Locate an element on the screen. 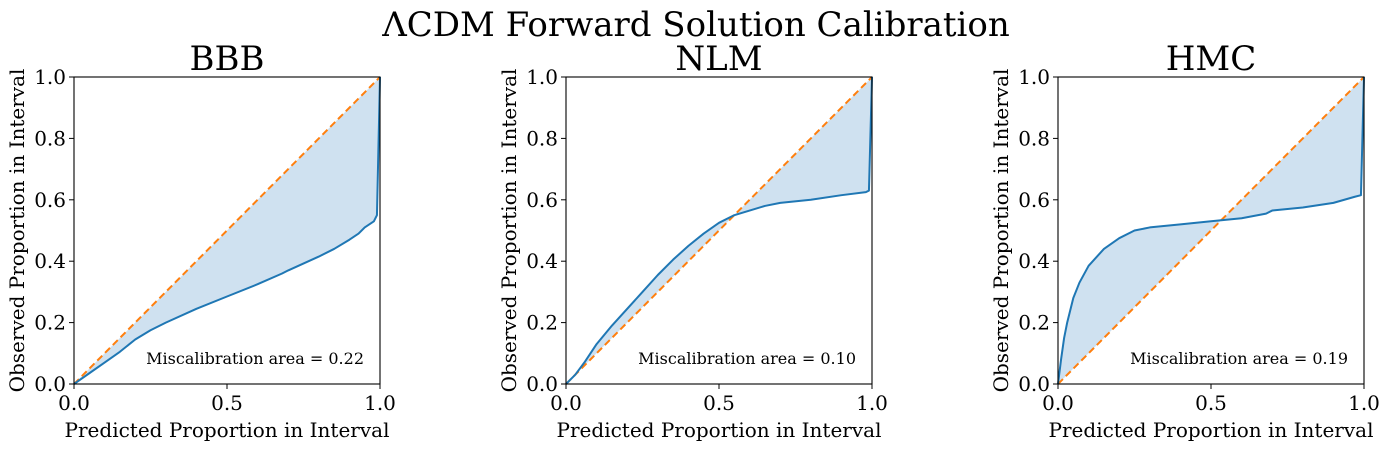 The height and width of the screenshot is (450, 1386). panel-title: NLM is located at coordinates (718, 59).